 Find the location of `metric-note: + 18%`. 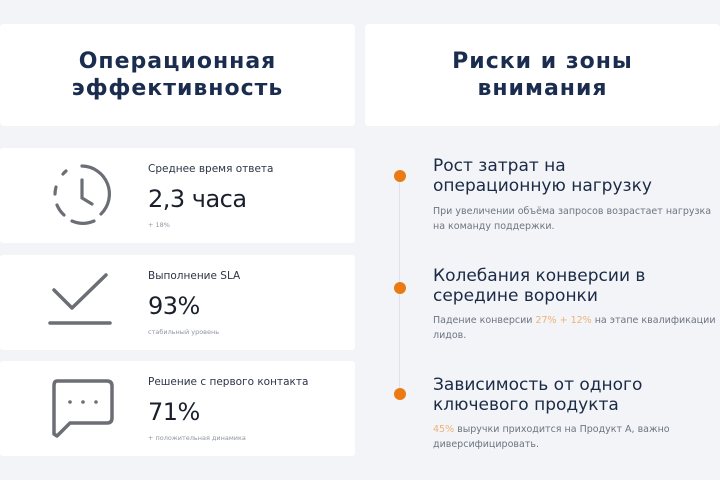

metric-note: + 18% is located at coordinates (159, 225).